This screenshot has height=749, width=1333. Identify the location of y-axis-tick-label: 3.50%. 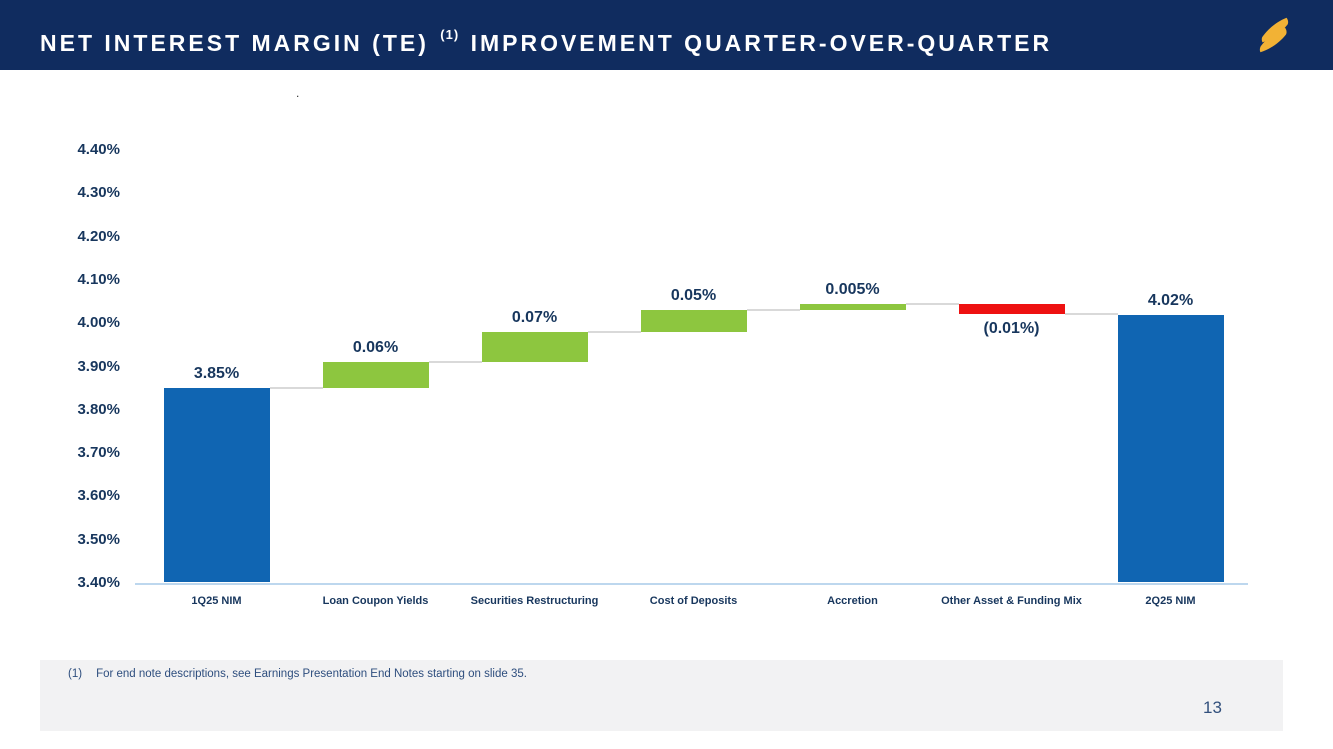
(98, 539).